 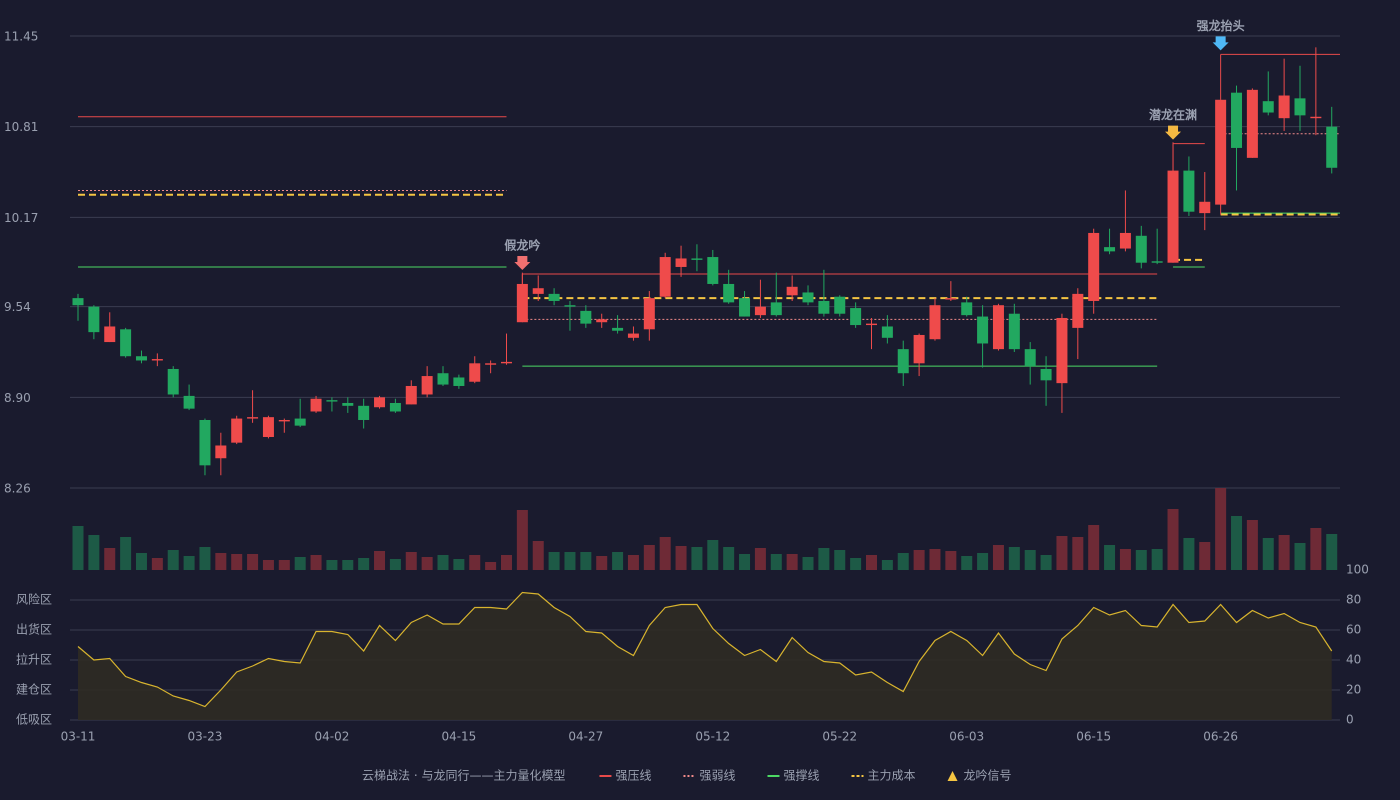 What do you see at coordinates (34, 720) in the screenshot?
I see `zone-label: 低吸区` at bounding box center [34, 720].